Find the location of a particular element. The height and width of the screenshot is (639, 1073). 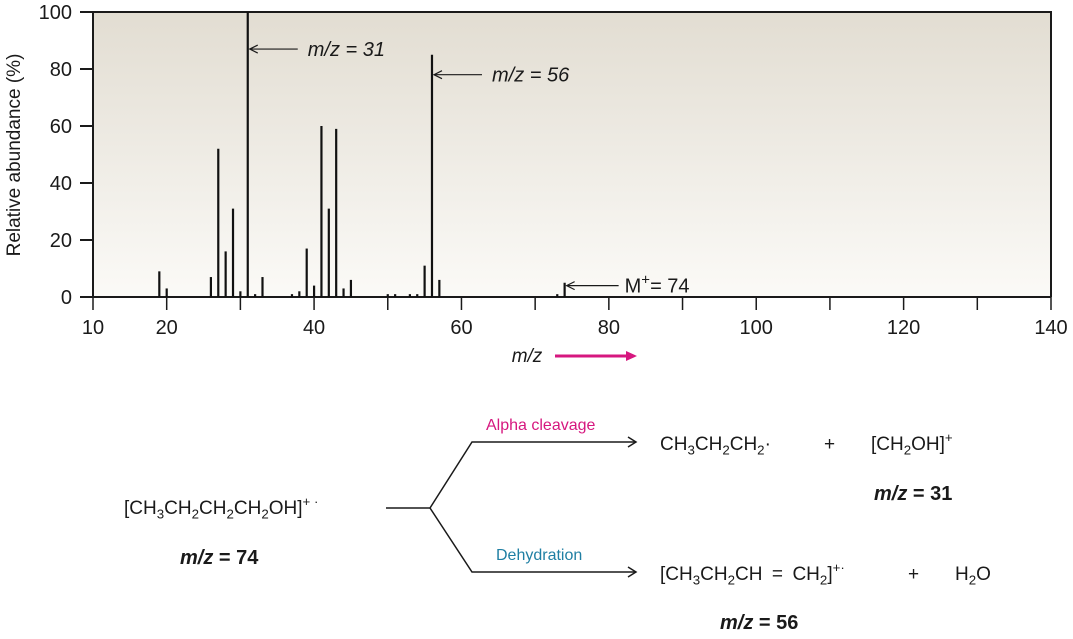

x-tick-label: 120 is located at coordinates (903, 328).